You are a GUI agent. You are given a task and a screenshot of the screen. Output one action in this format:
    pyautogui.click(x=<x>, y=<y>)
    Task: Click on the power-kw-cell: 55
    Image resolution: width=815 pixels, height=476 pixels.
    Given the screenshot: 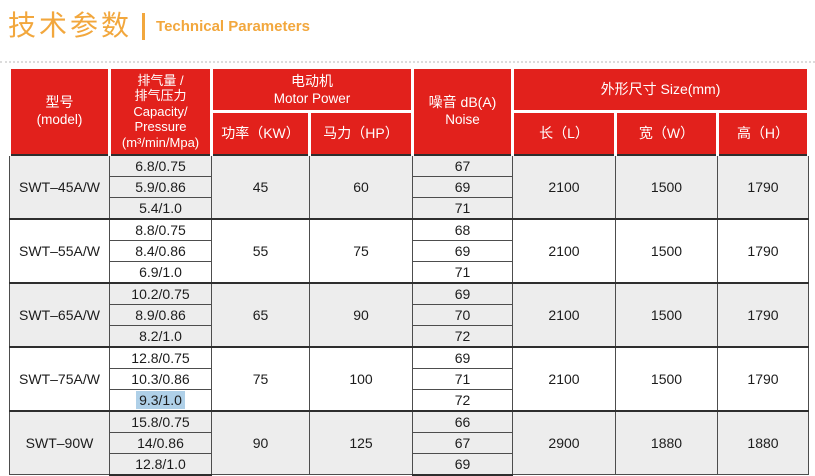 What is the action you would take?
    pyautogui.click(x=260, y=250)
    